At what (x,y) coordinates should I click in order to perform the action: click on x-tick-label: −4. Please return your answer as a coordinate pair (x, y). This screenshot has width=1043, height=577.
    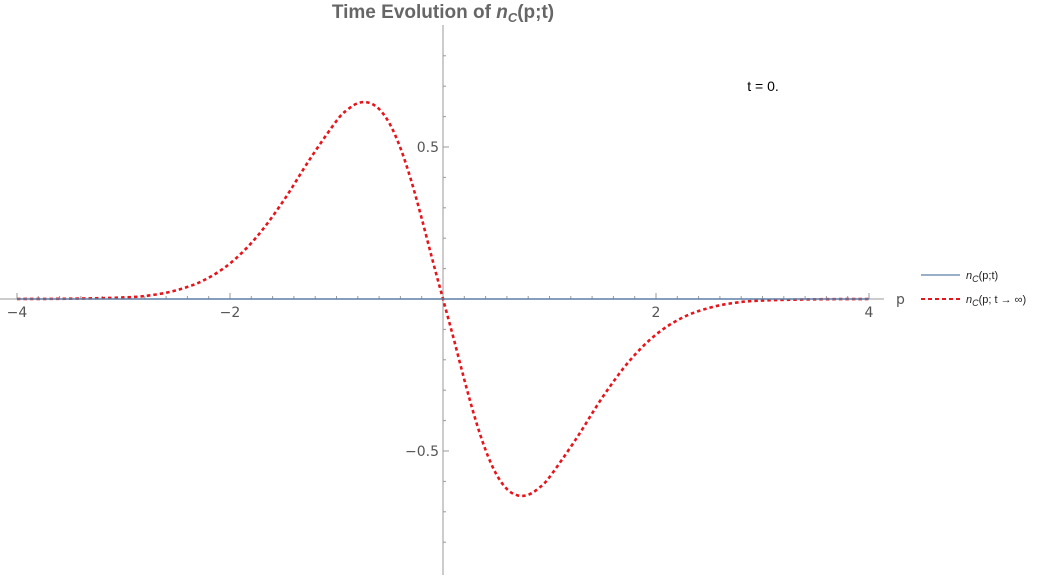
    Looking at the image, I should click on (17, 313).